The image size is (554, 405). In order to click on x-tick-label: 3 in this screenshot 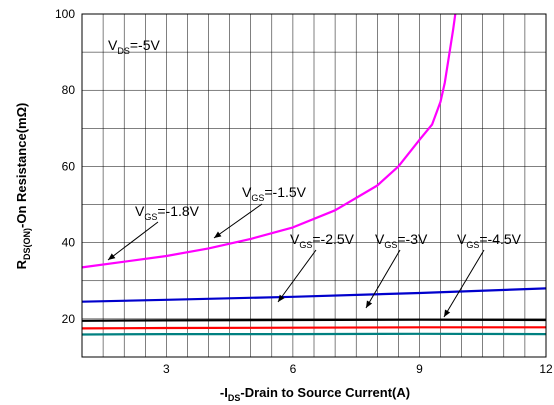, I will do `click(166, 369)`.